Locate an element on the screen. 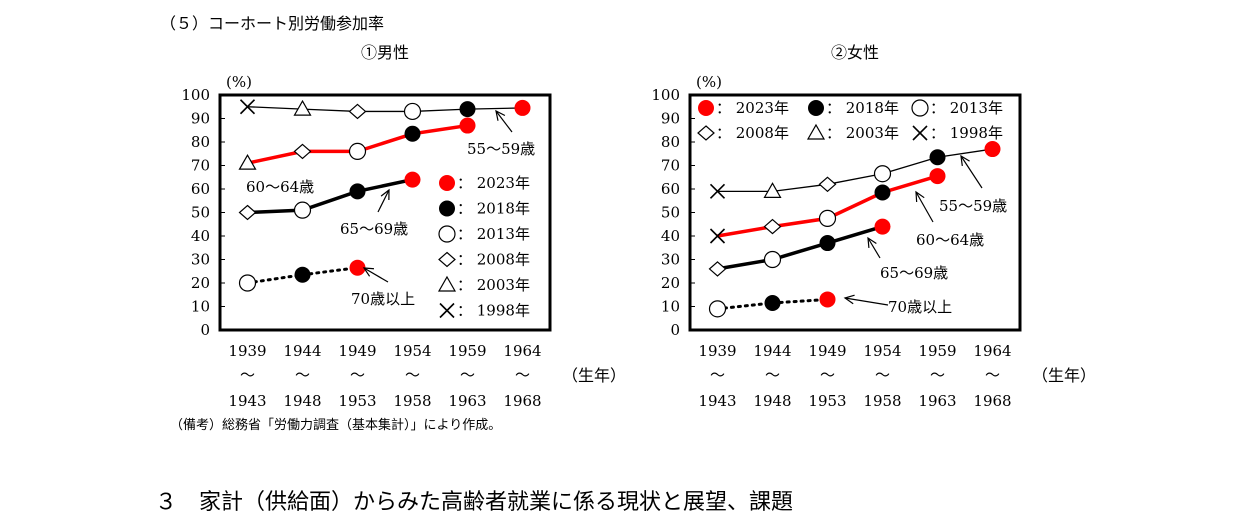 This screenshot has width=1241, height=516. women-xtick-bottom: 1948 is located at coordinates (772, 401).